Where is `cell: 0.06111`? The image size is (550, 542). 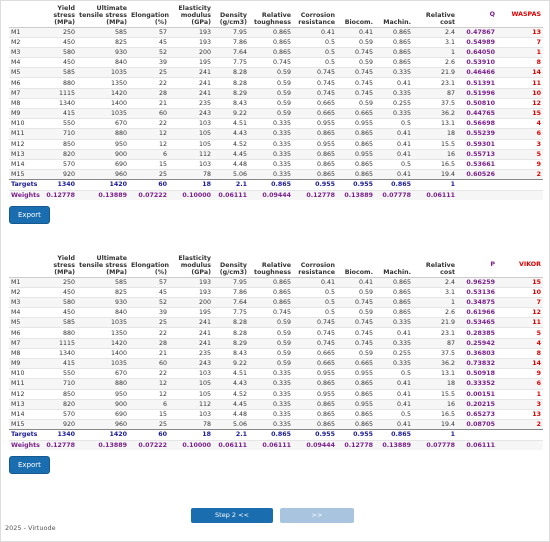 cell: 0.06111 is located at coordinates (435, 195).